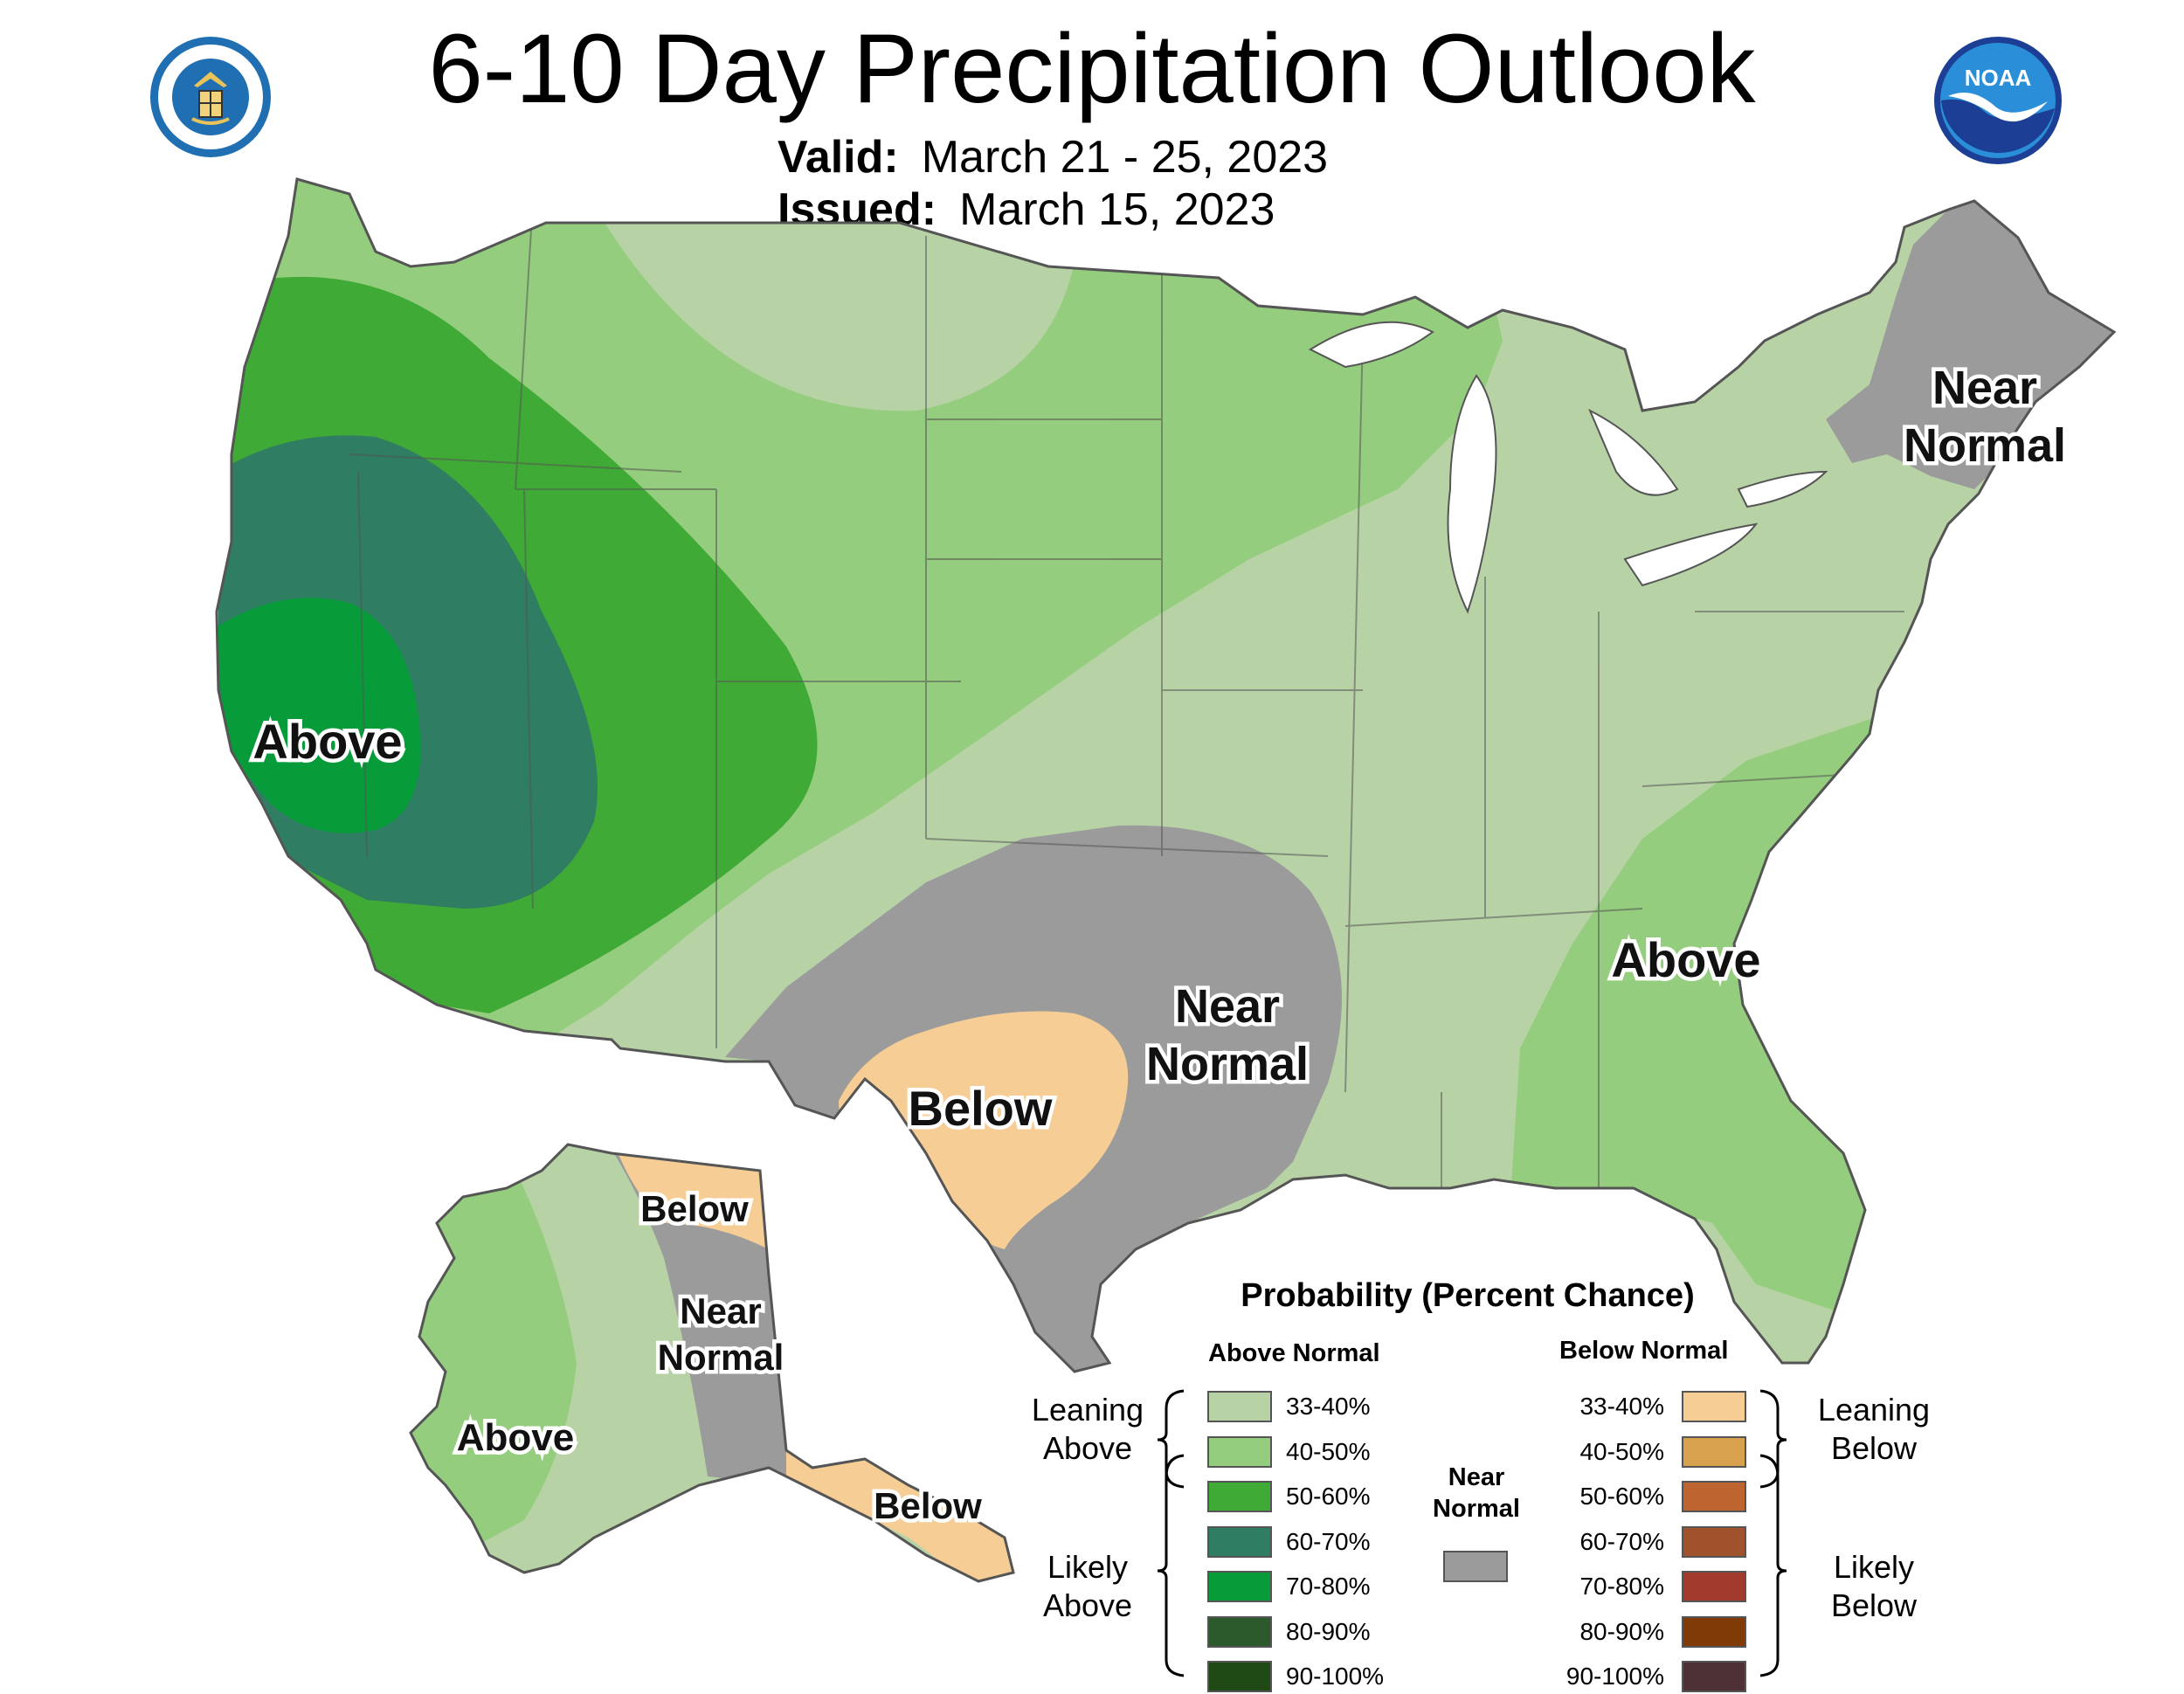 Image resolution: width=2184 pixels, height=1694 pixels. Describe the element at coordinates (1227, 1064) in the screenshot. I see `south-plains-near-label-line2: Normal` at that location.